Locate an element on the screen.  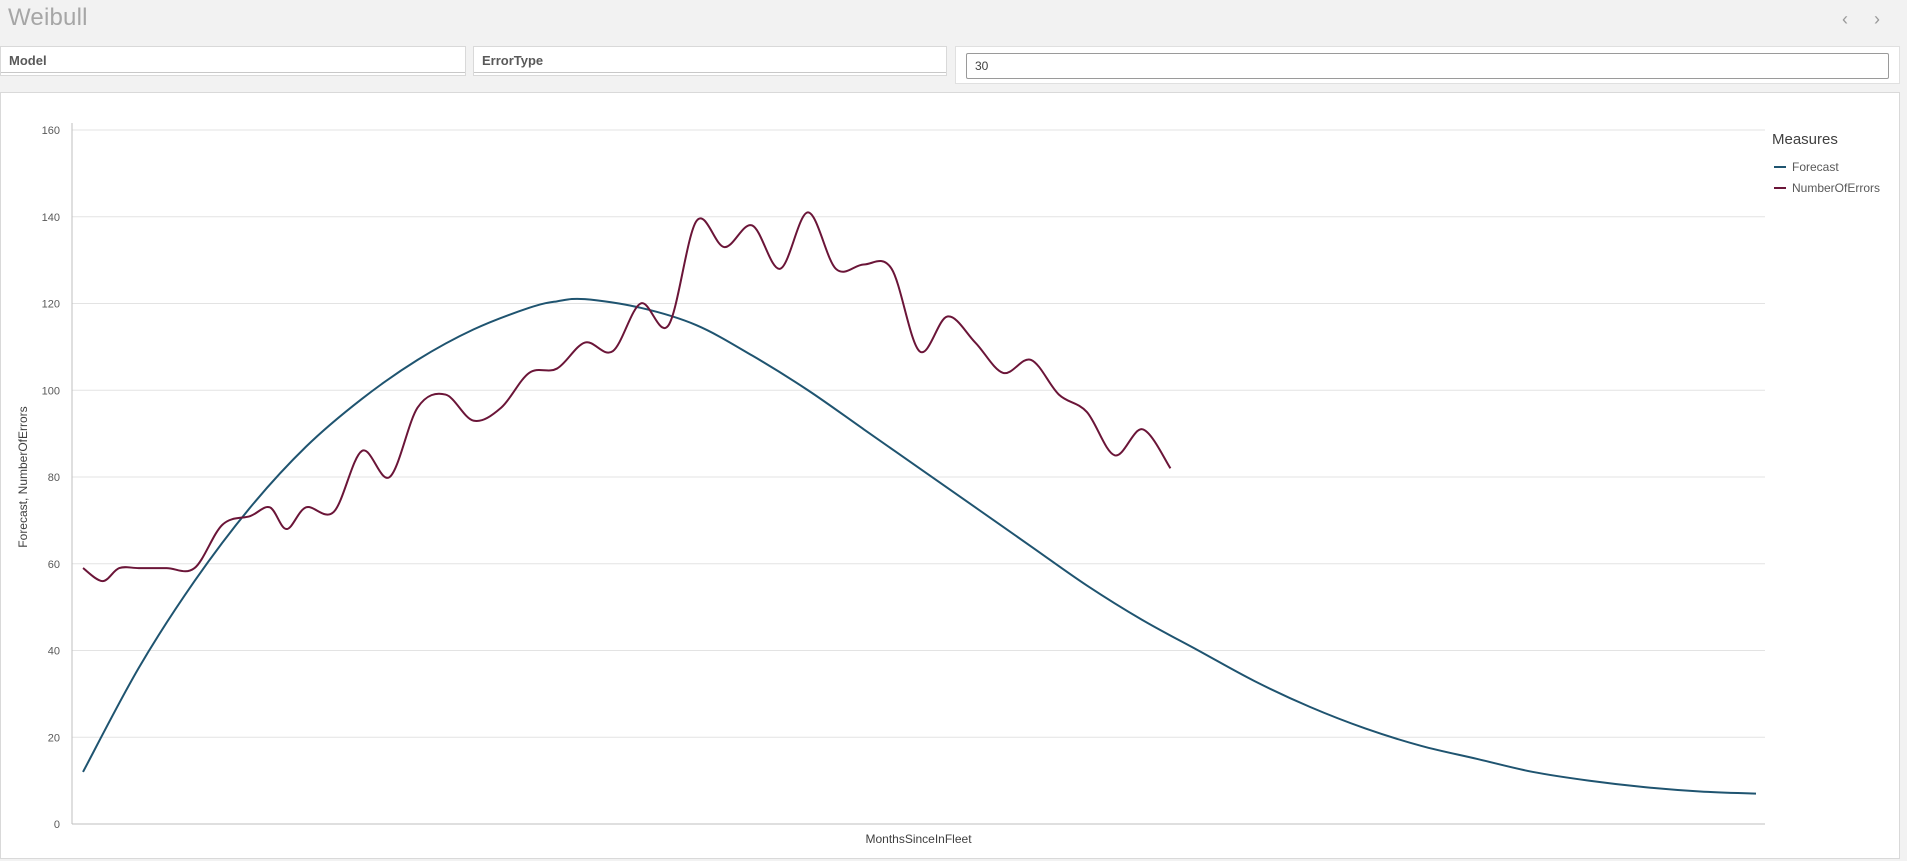
y-axis-title: Forecast, NumberOfErrors is located at coordinates (23, 476).